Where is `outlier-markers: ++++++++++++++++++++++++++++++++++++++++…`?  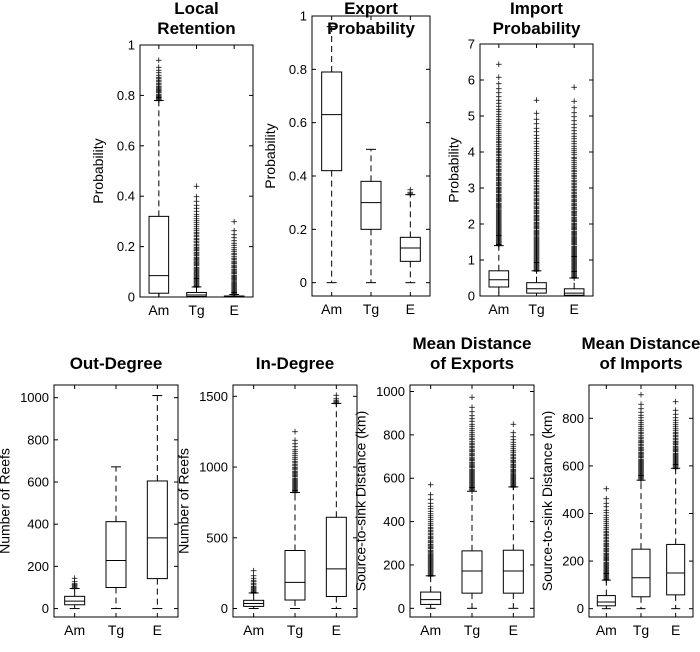
outlier-markers: ++++++++++++++++++++++++++++++++++++++++… is located at coordinates (499, 156).